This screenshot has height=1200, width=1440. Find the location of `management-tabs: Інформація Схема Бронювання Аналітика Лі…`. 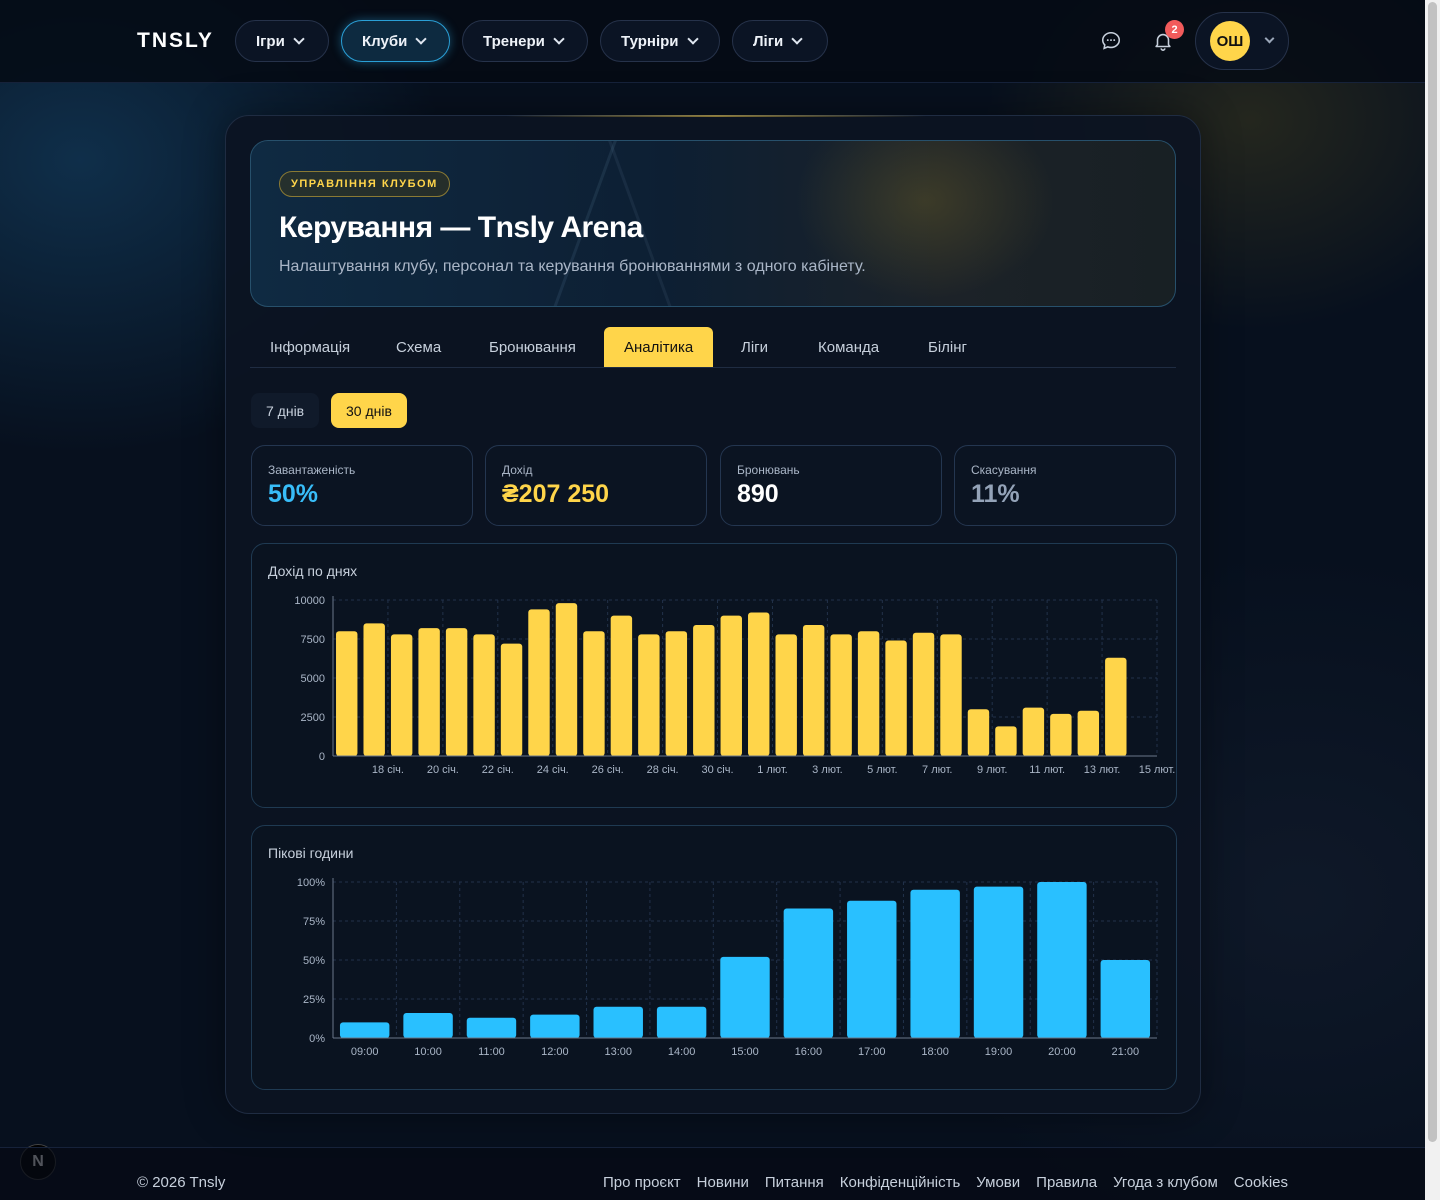

management-tabs: Інформація Схема Бронювання Аналітика Лі… is located at coordinates (713, 347).